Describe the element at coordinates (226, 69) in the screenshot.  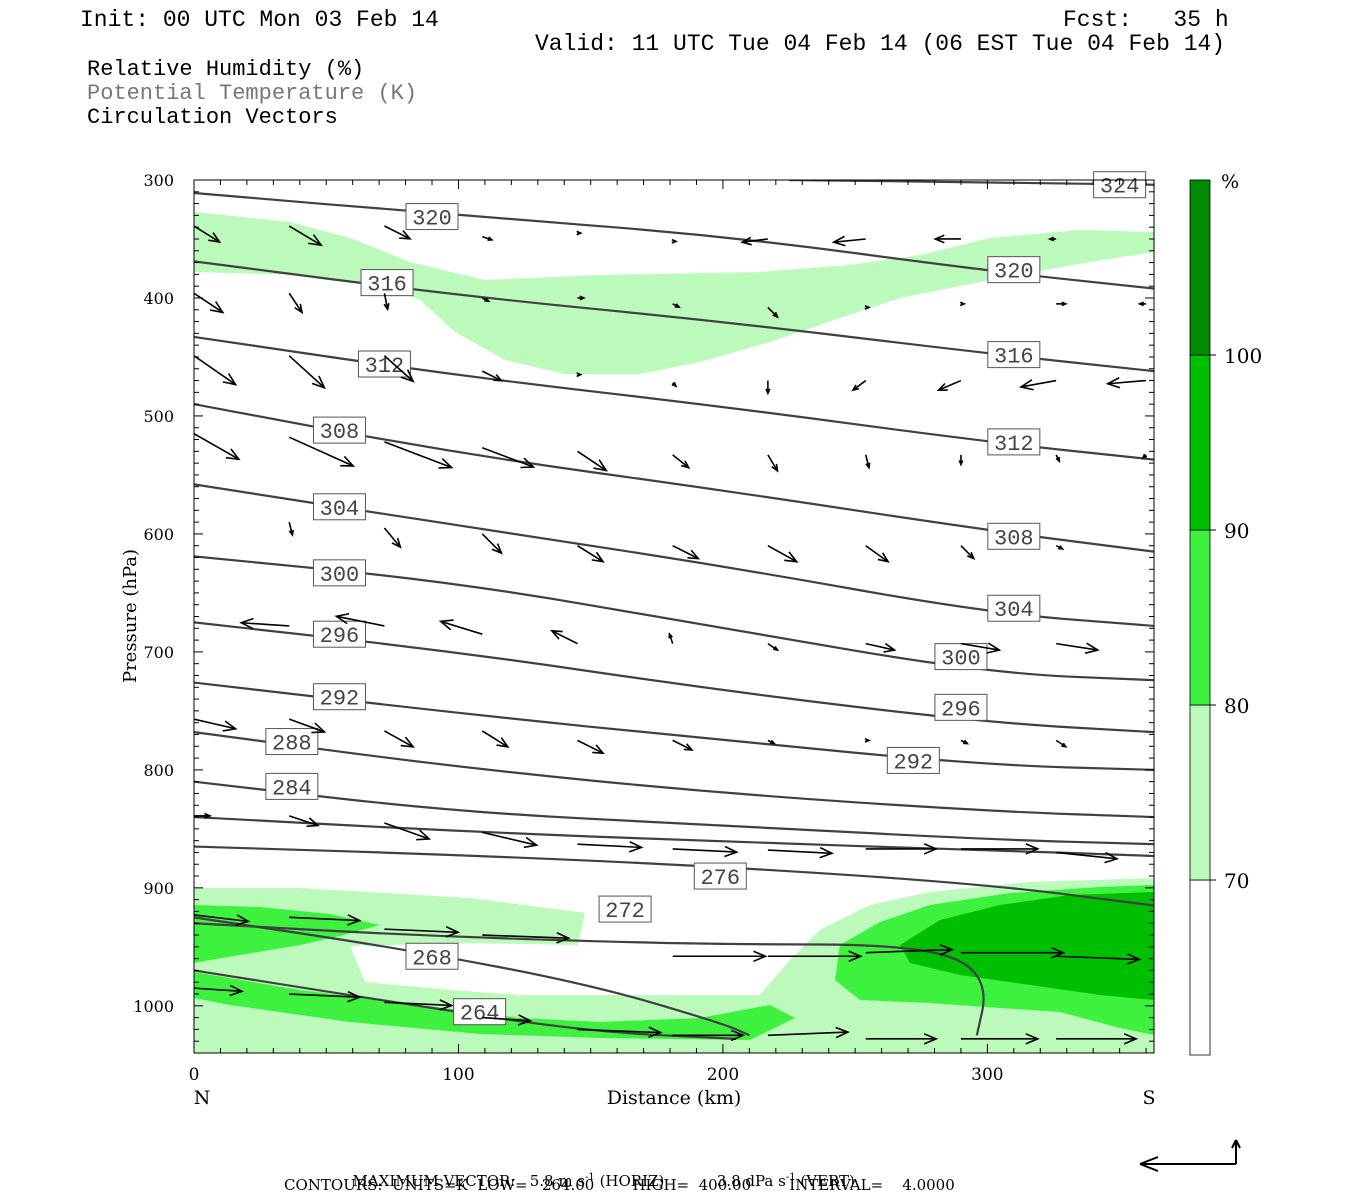
I see `legend-rh: Relative Humidity (%)` at that location.